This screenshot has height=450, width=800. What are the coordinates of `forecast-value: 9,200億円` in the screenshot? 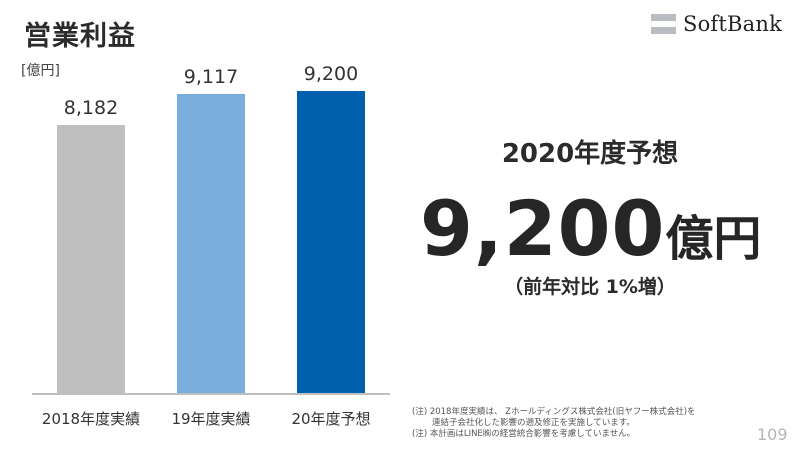 It's located at (591, 228).